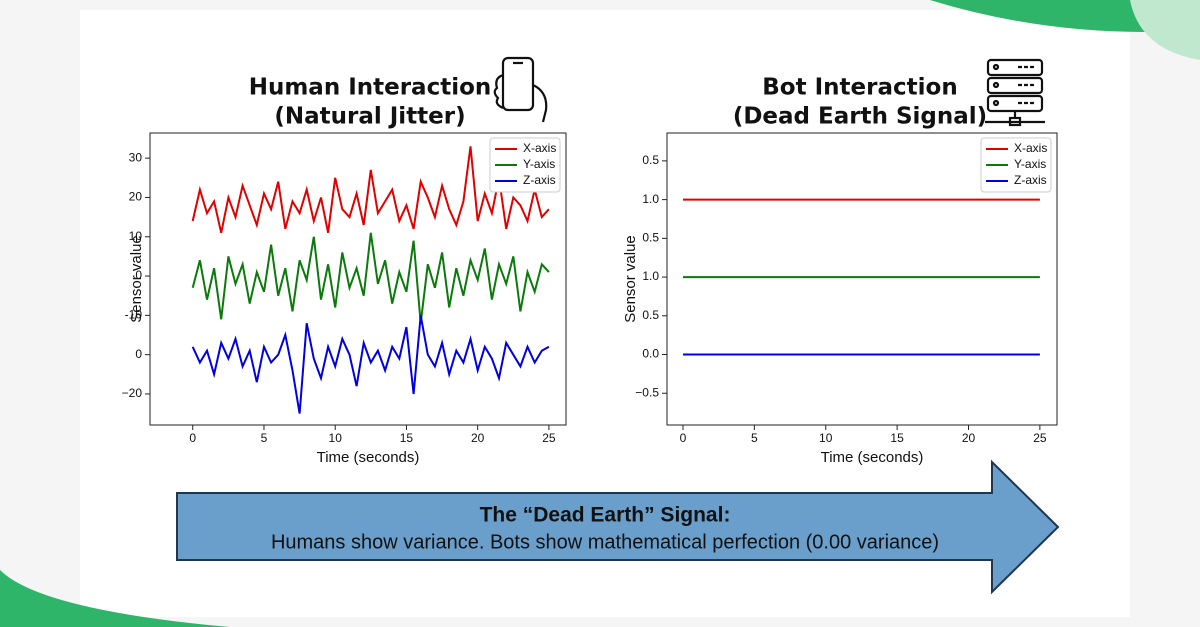  What do you see at coordinates (650, 354) in the screenshot?
I see `y-tick-label: 0.0` at bounding box center [650, 354].